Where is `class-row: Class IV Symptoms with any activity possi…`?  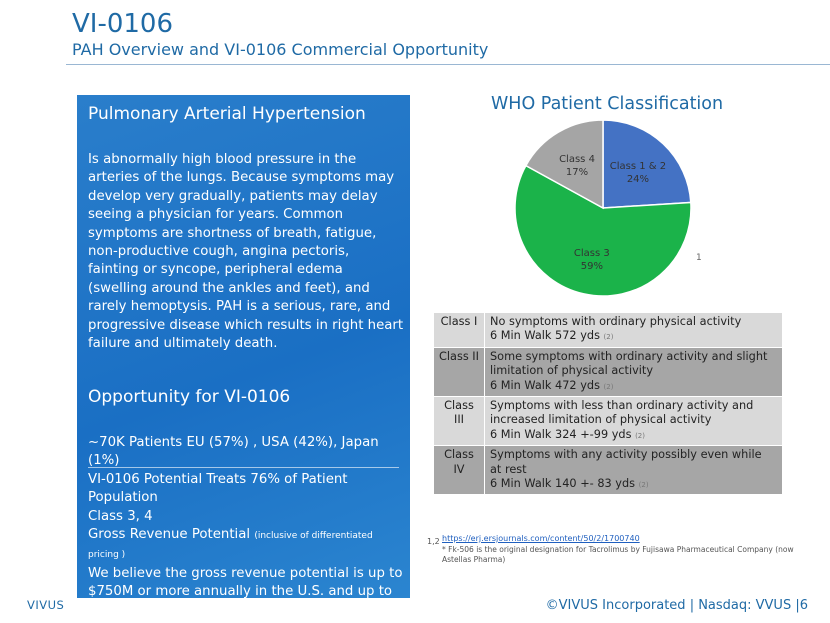
class-row: Class IV Symptoms with any activity possi… is located at coordinates (608, 470).